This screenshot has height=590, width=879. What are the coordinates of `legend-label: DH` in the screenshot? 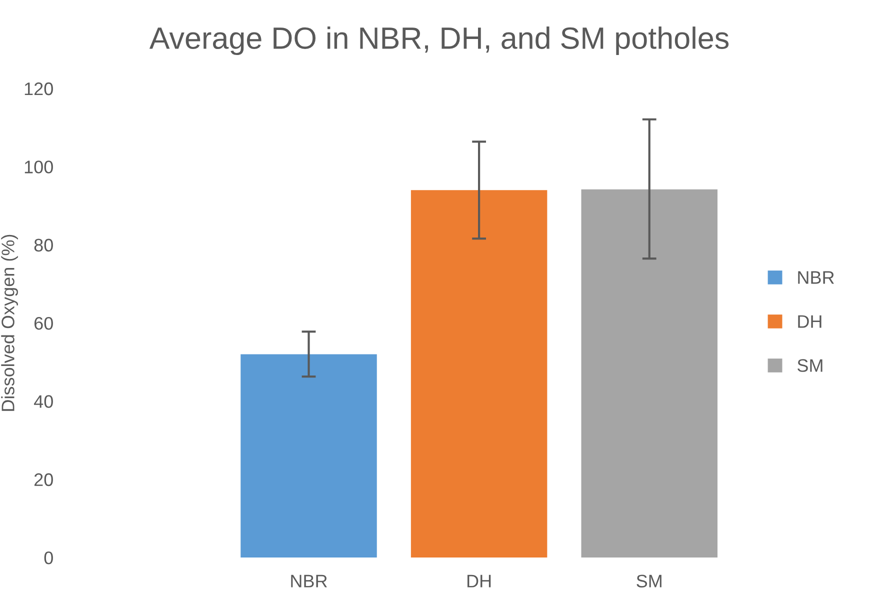 It's located at (810, 321).